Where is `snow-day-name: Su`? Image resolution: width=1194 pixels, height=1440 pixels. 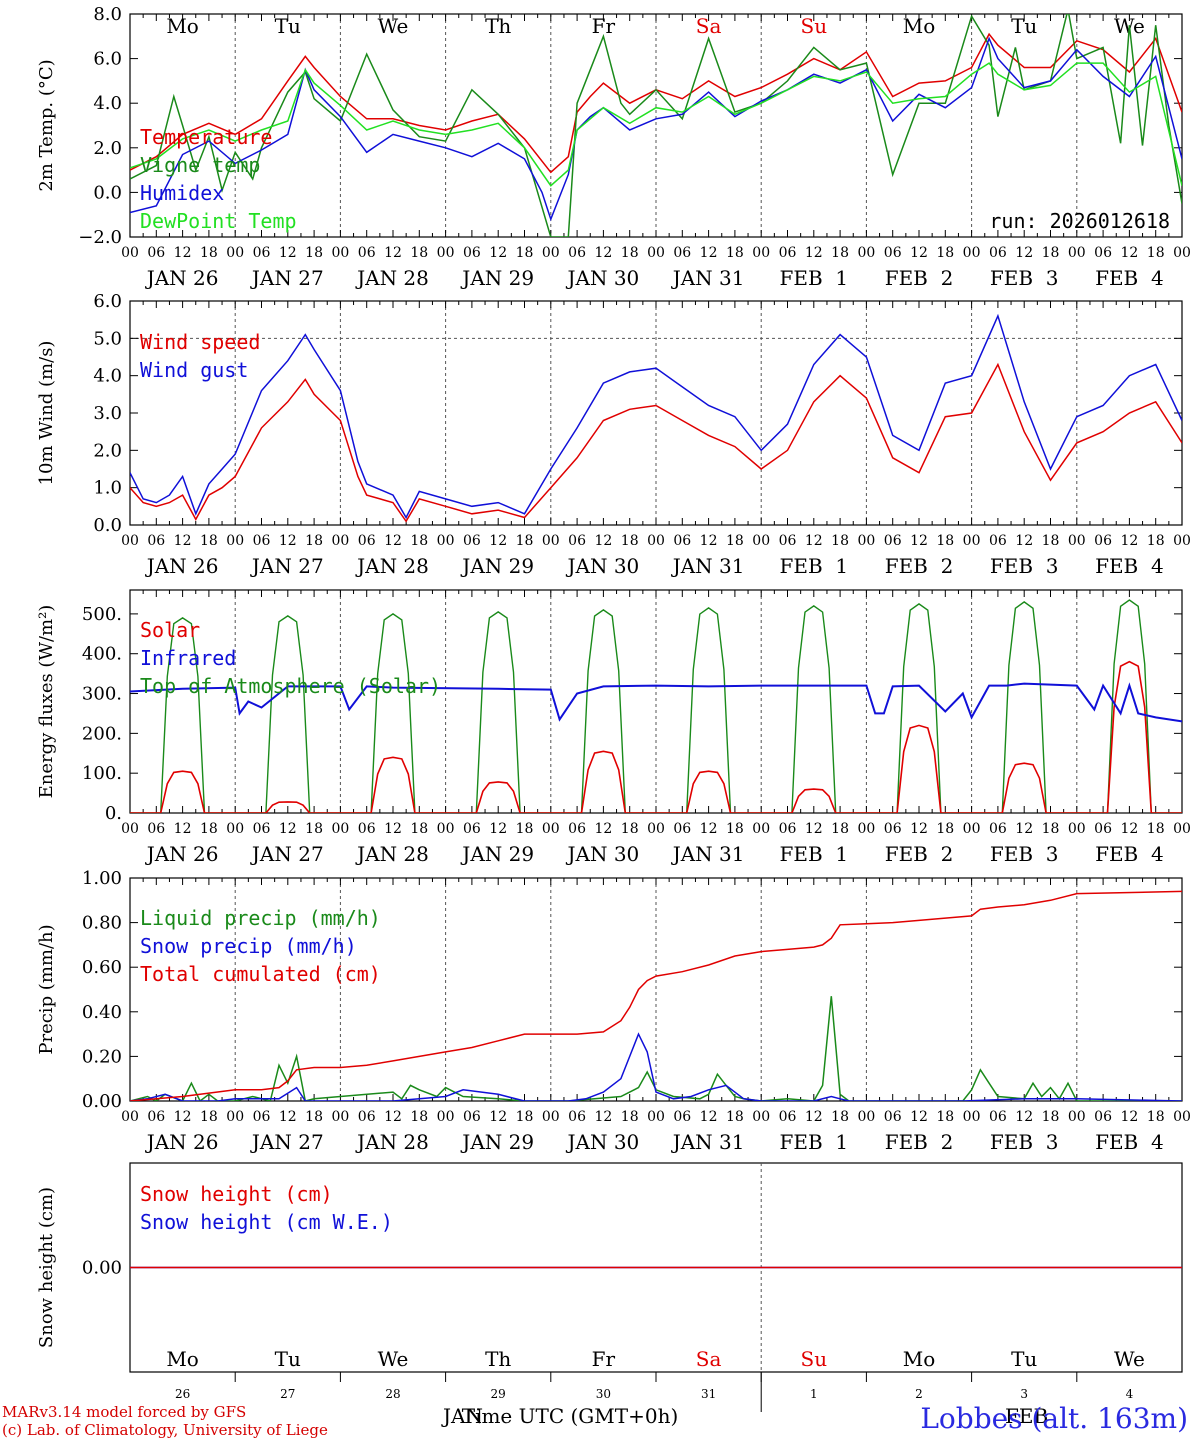
snow-day-name: Su is located at coordinates (814, 1359).